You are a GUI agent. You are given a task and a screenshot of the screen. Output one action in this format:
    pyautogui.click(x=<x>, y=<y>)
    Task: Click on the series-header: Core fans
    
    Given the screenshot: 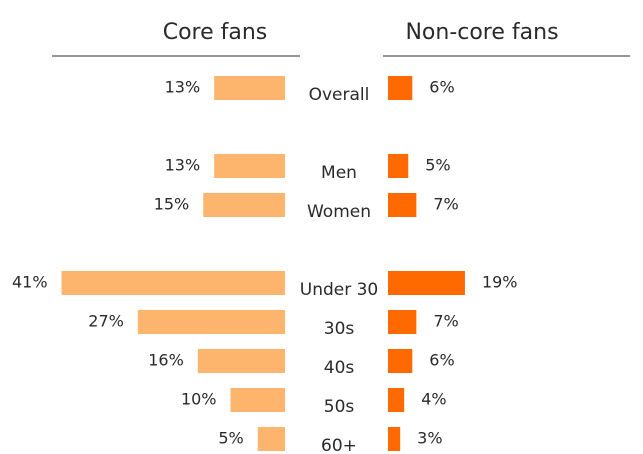 What is the action you would take?
    pyautogui.click(x=215, y=32)
    